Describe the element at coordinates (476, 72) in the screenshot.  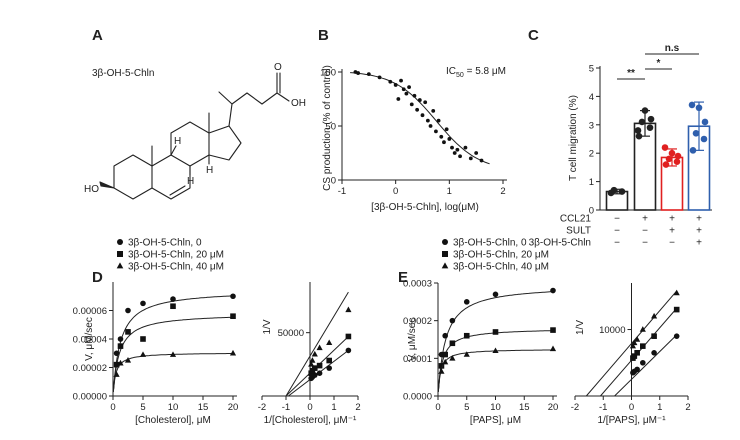
I see `ic50-annotation: IC50 = 5.8 μM` at that location.